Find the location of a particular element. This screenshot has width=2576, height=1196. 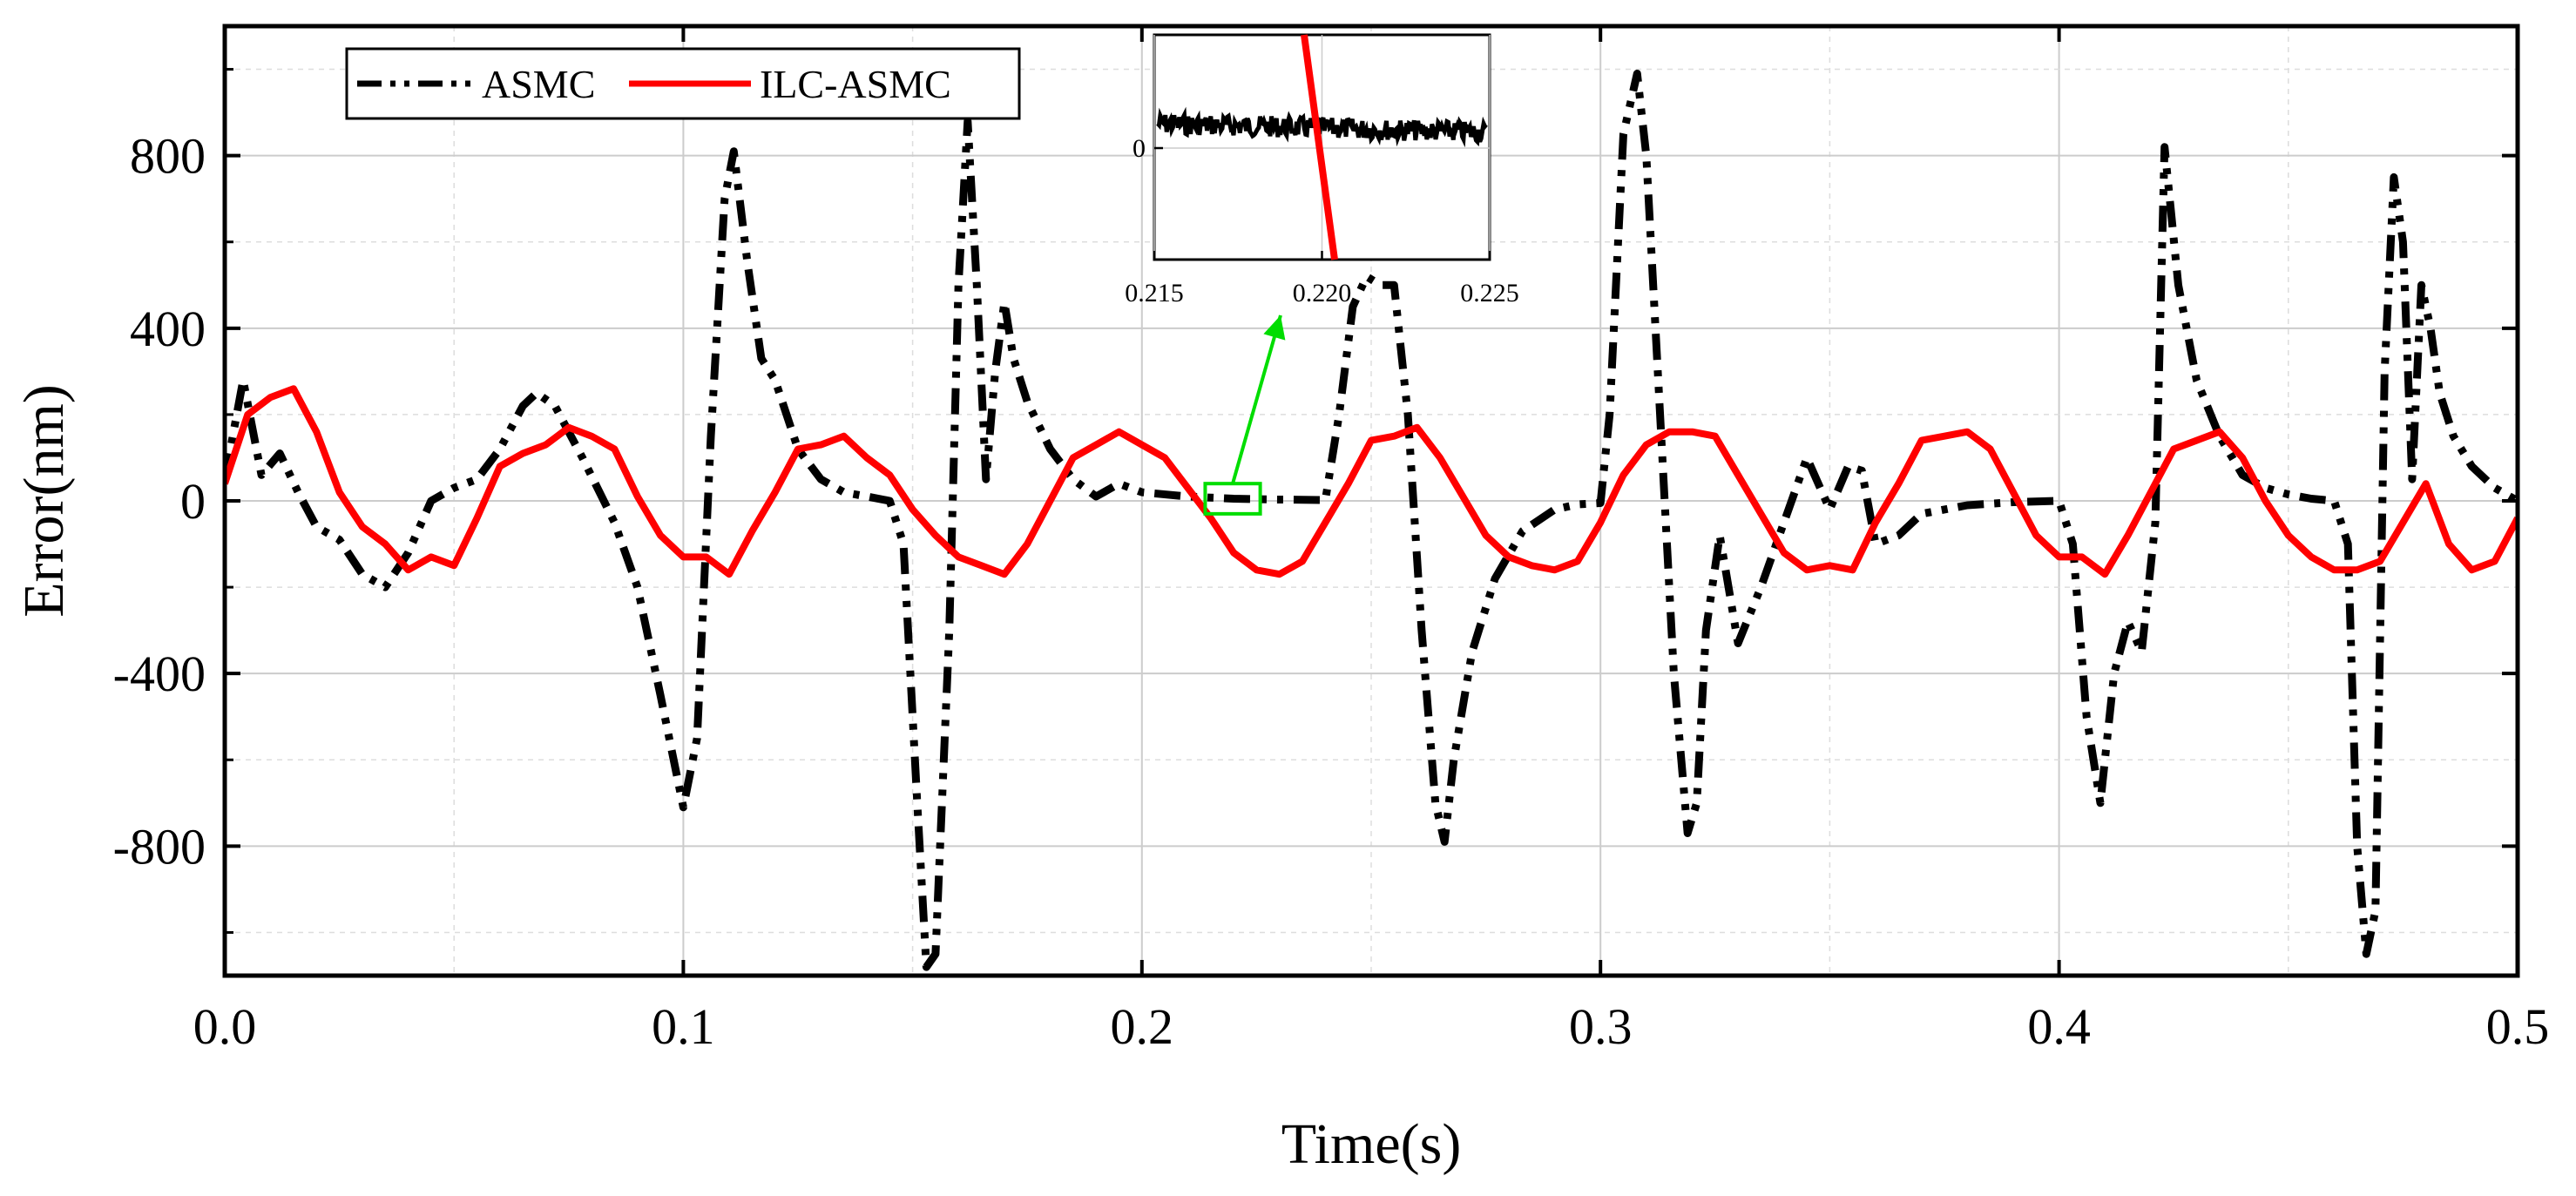

series-line-ilc-asmc is located at coordinates (1371, 481).